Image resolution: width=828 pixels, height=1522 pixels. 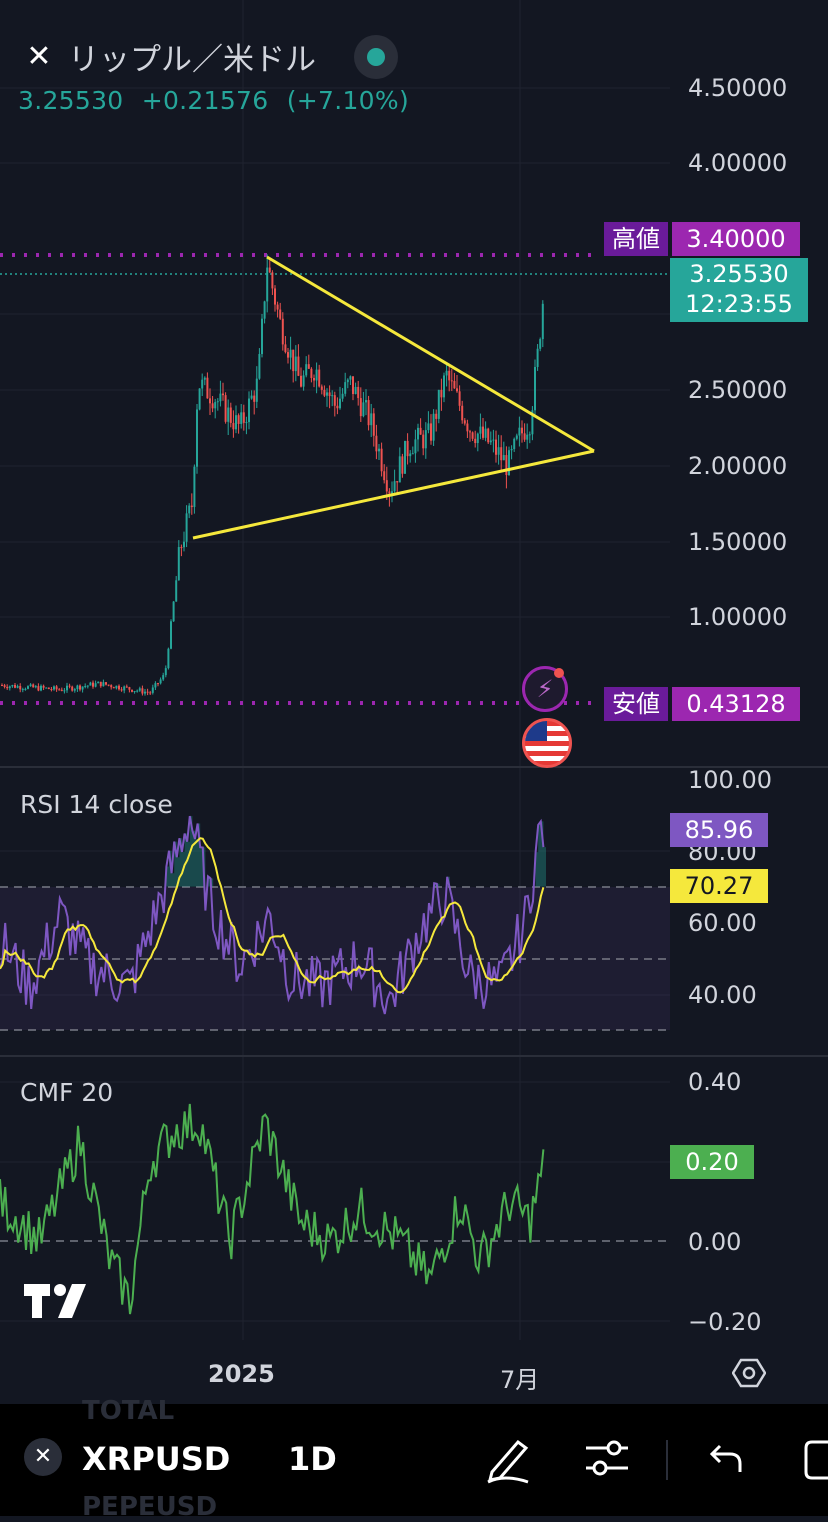 I want to click on settings-icon, so click(x=749, y=1373).